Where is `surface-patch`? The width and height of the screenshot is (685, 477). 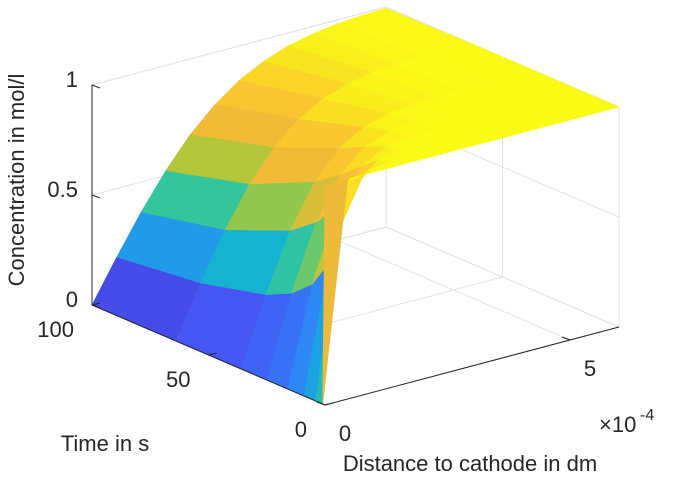
surface-patch is located at coordinates (336, 291).